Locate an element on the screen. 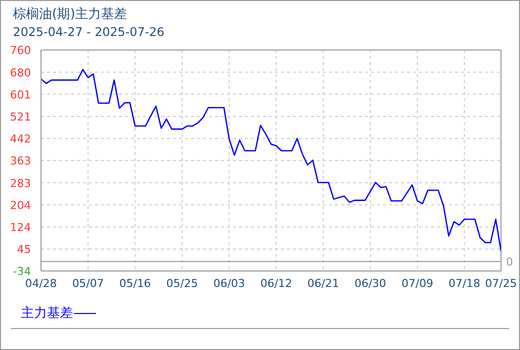 This screenshot has width=520, height=350. x-tick-label: 06/12 is located at coordinates (276, 283).